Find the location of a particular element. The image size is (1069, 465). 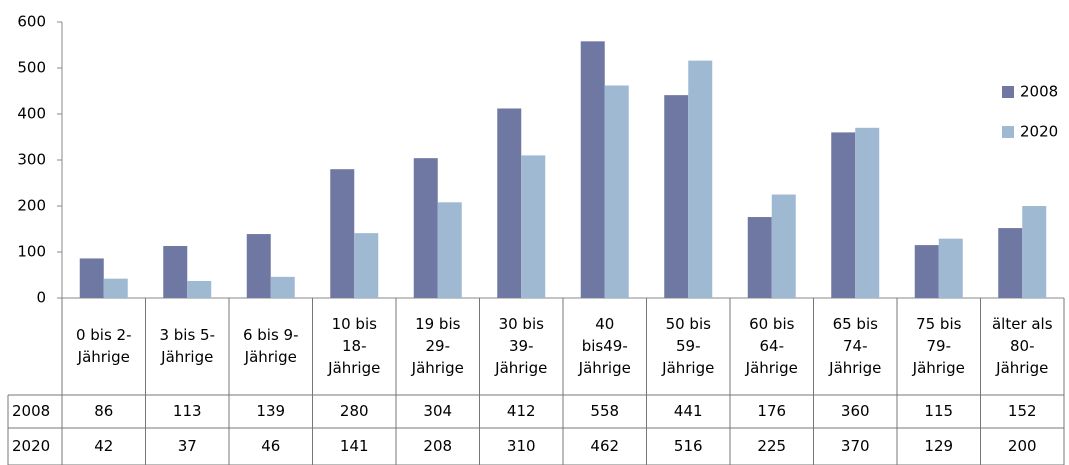

x-tick-label-line: 18- is located at coordinates (354, 346).